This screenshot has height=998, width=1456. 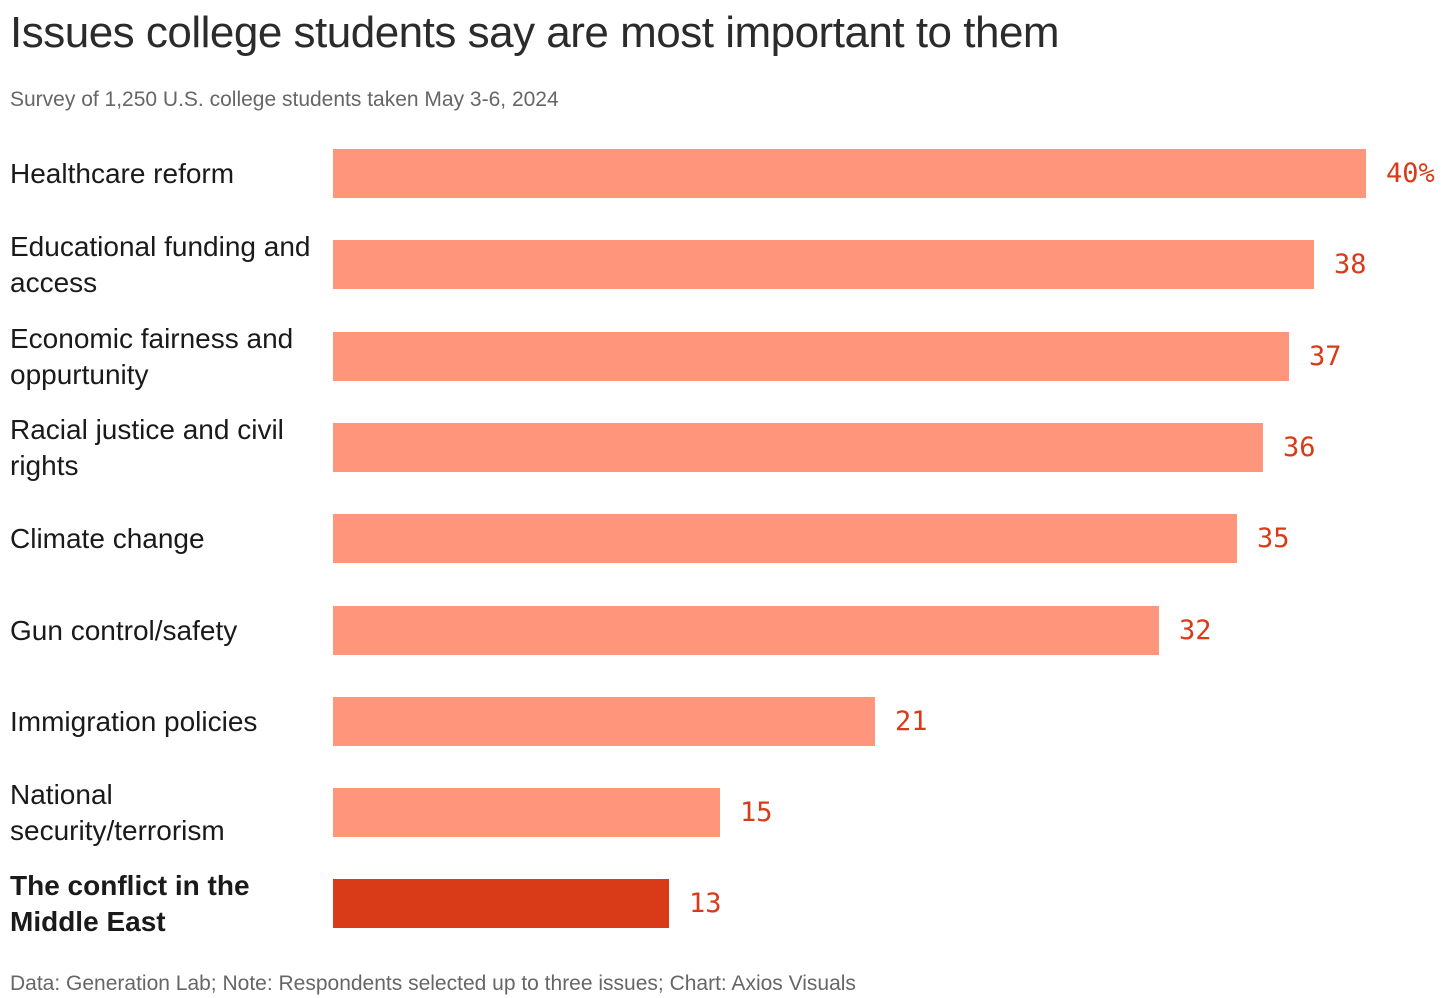 What do you see at coordinates (117, 812) in the screenshot?
I see `category-label: National security/terrorism` at bounding box center [117, 812].